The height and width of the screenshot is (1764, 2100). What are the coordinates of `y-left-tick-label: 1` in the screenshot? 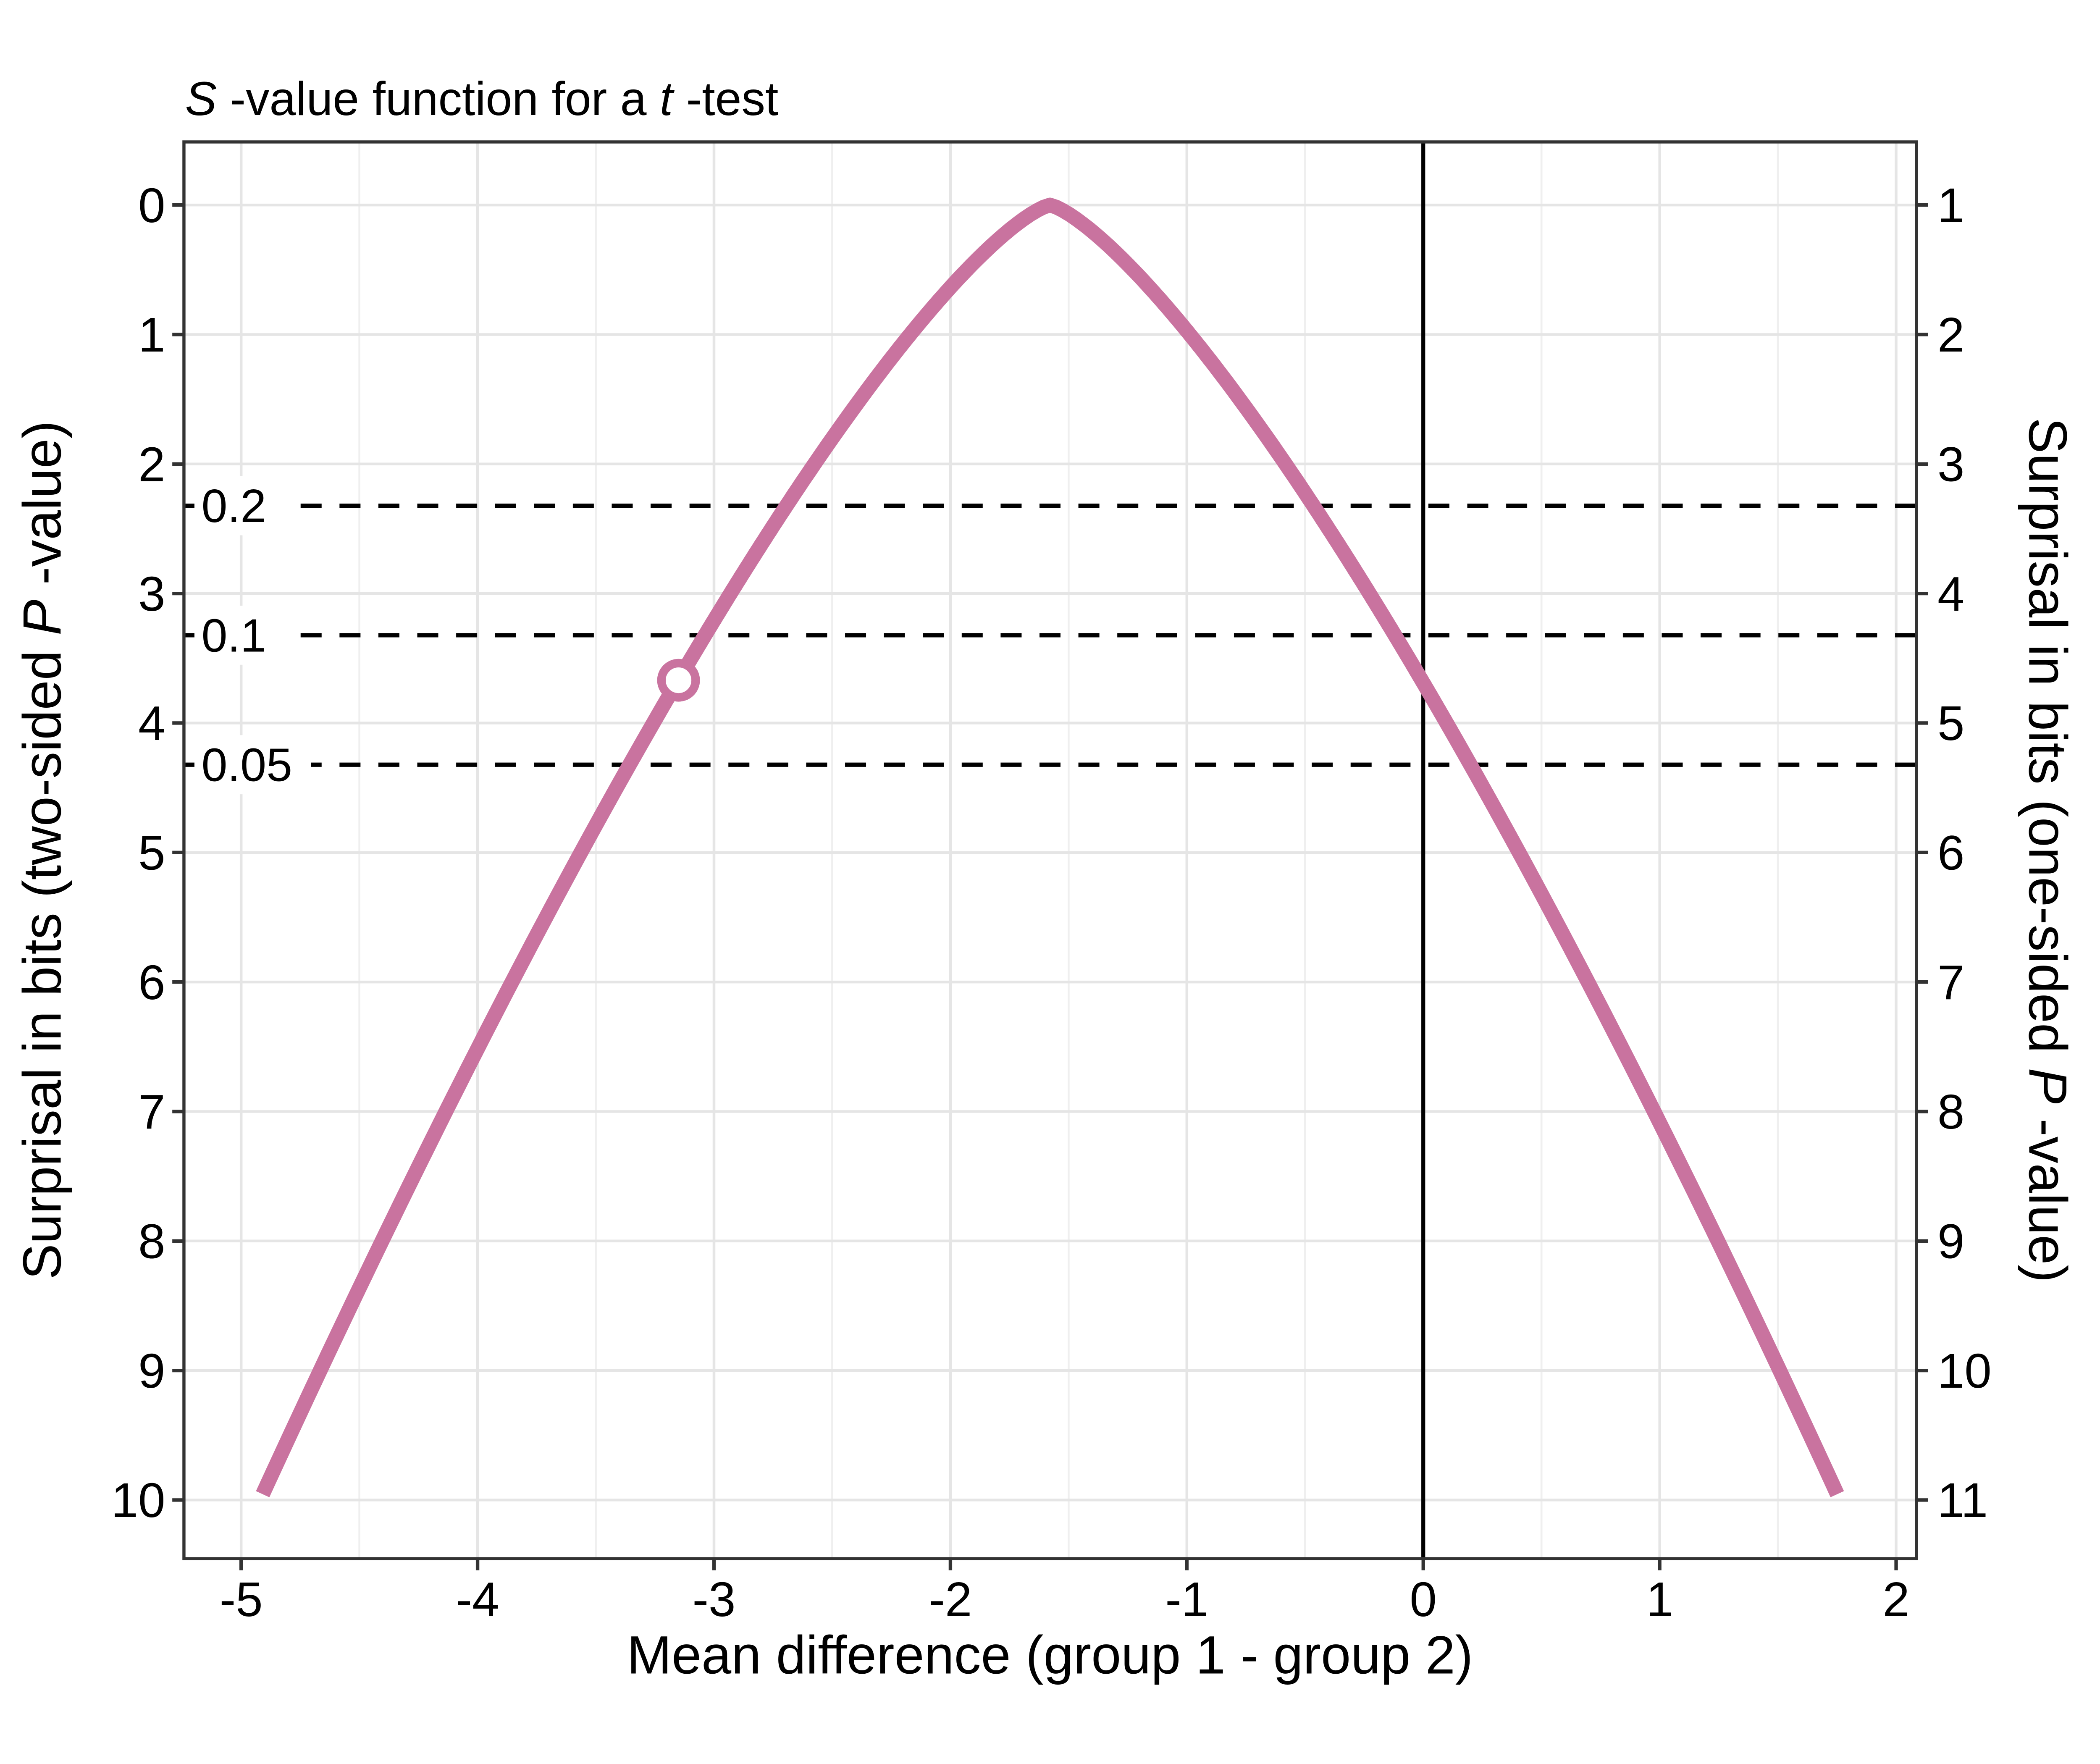 It's located at (151, 334).